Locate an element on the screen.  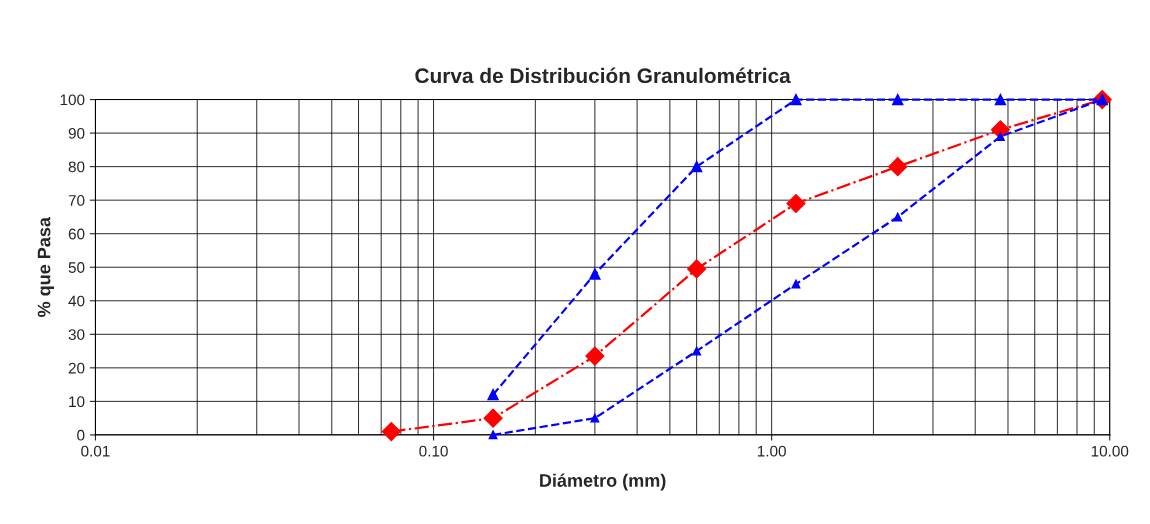
y-tick-label: 100 is located at coordinates (72, 100).